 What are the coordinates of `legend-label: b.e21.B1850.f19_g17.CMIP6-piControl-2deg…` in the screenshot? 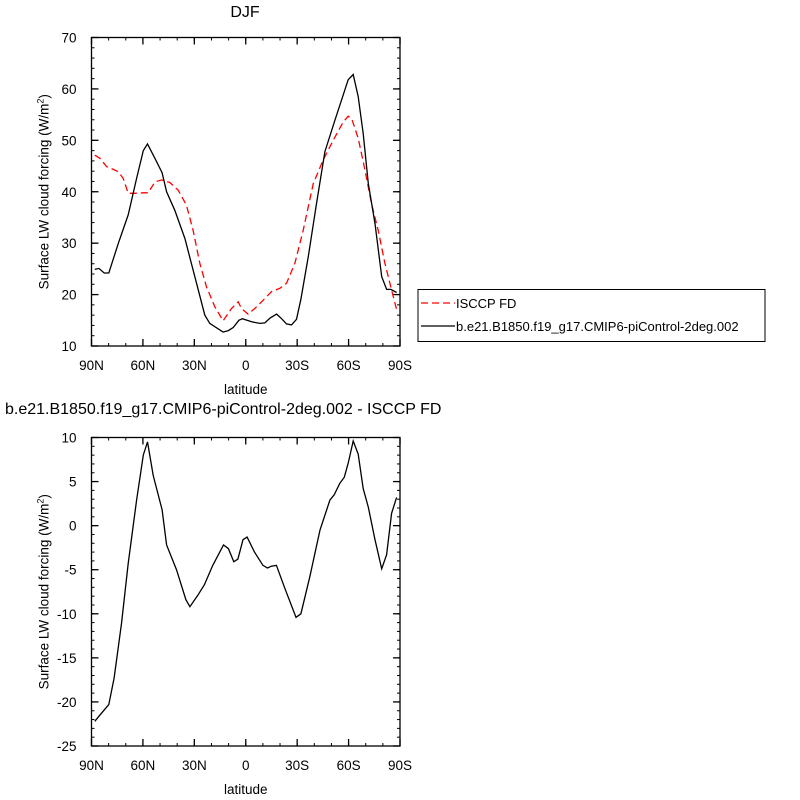 It's located at (597, 326).